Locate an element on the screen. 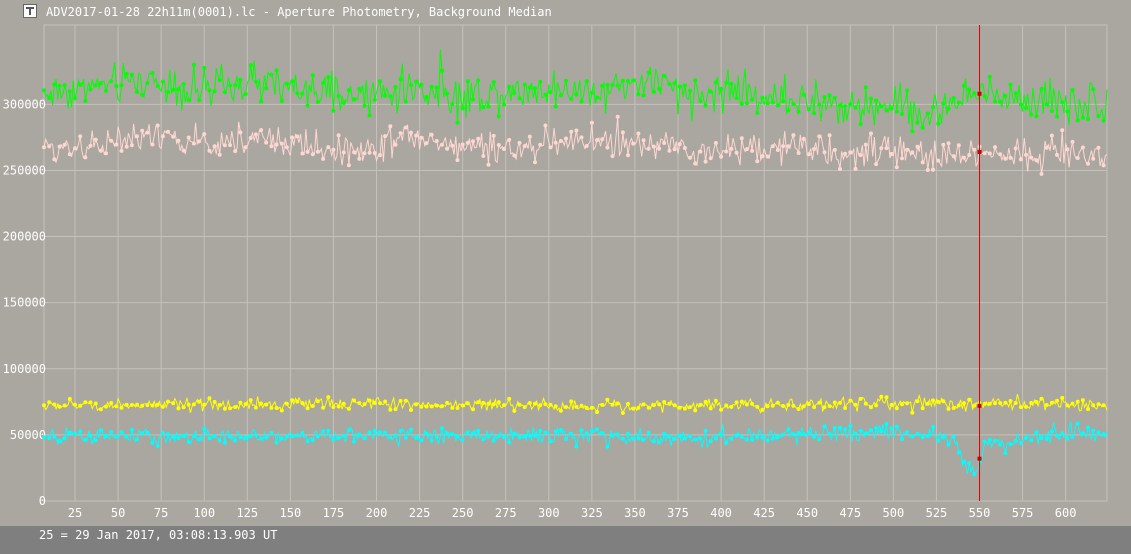 The height and width of the screenshot is (554, 1131). x-tick-label: 575 is located at coordinates (1023, 513).